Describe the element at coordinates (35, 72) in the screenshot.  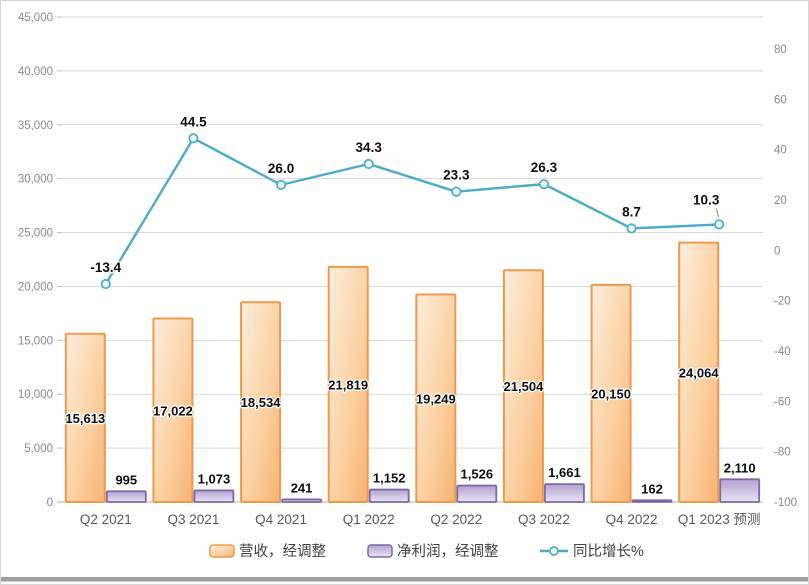
I see `left-axis-tick-label: 40,000` at that location.